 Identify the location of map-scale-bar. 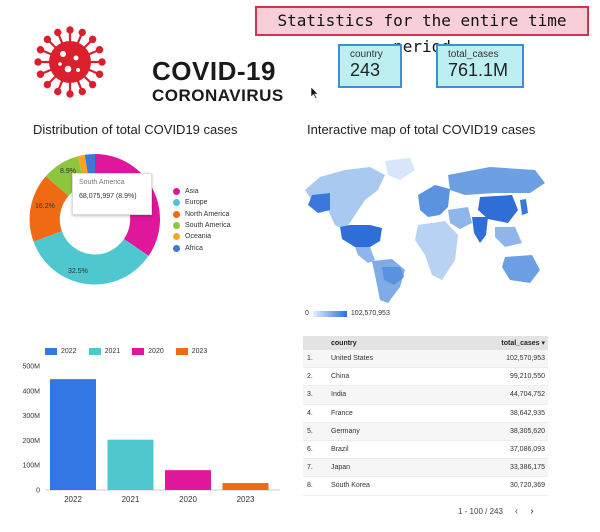
(329, 313).